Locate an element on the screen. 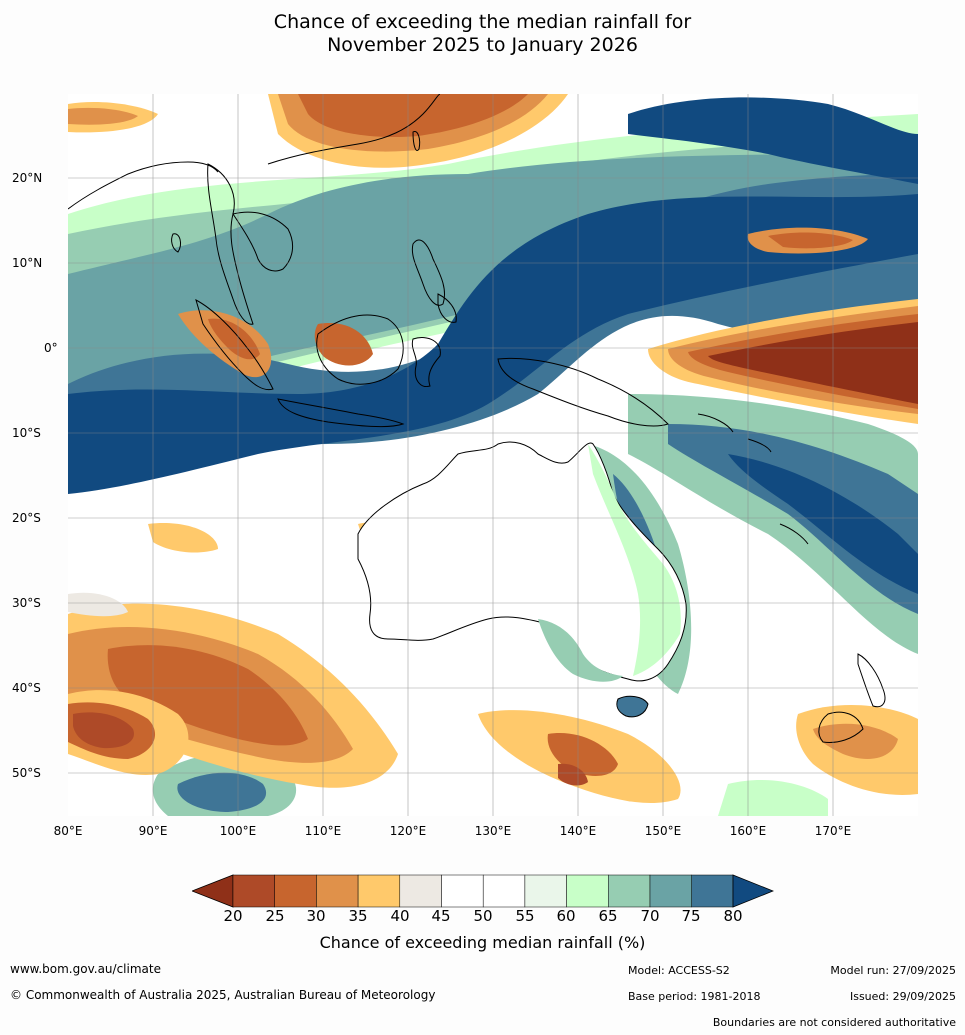  lat-label-10s: 10°S is located at coordinates (26, 433).